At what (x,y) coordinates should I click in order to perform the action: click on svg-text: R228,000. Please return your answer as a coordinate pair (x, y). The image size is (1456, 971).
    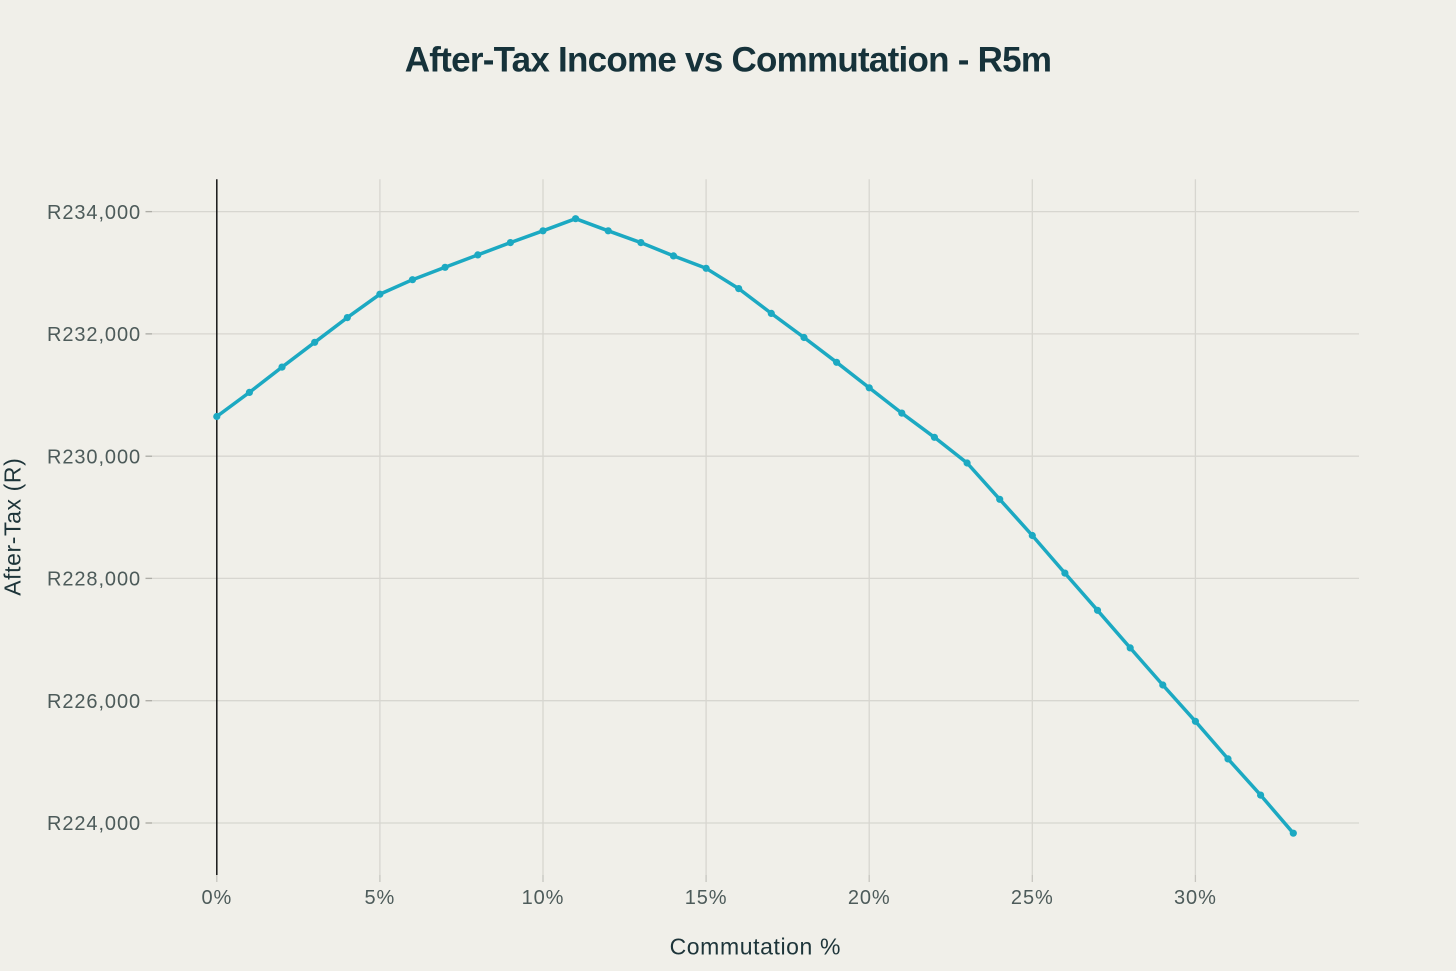
    Looking at the image, I should click on (94, 580).